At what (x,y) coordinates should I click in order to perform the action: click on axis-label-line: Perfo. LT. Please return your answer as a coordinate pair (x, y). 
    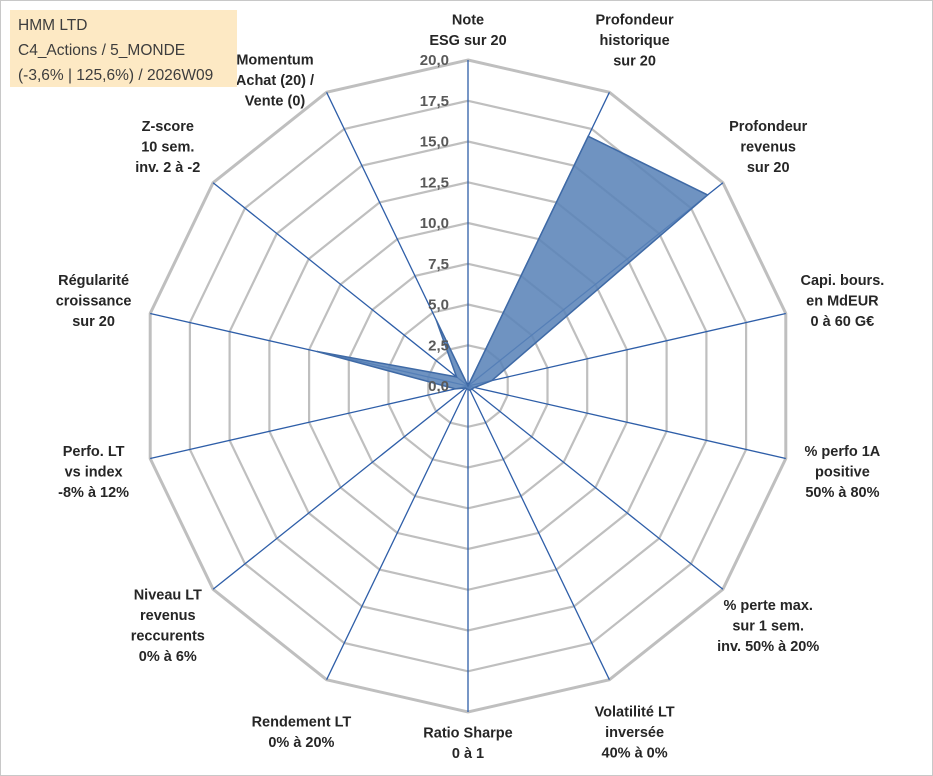
    Looking at the image, I should click on (94, 452).